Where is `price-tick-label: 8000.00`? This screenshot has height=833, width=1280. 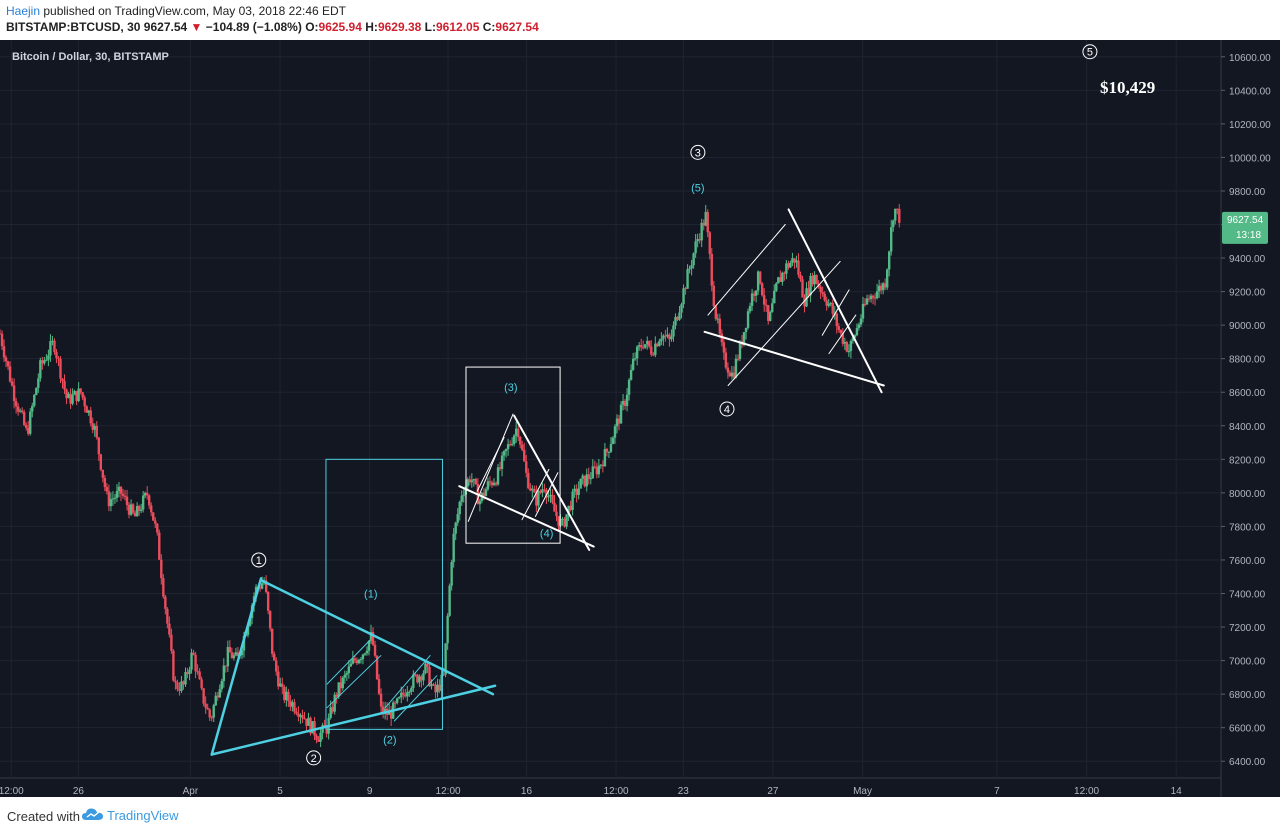
price-tick-label: 8000.00 is located at coordinates (1247, 494).